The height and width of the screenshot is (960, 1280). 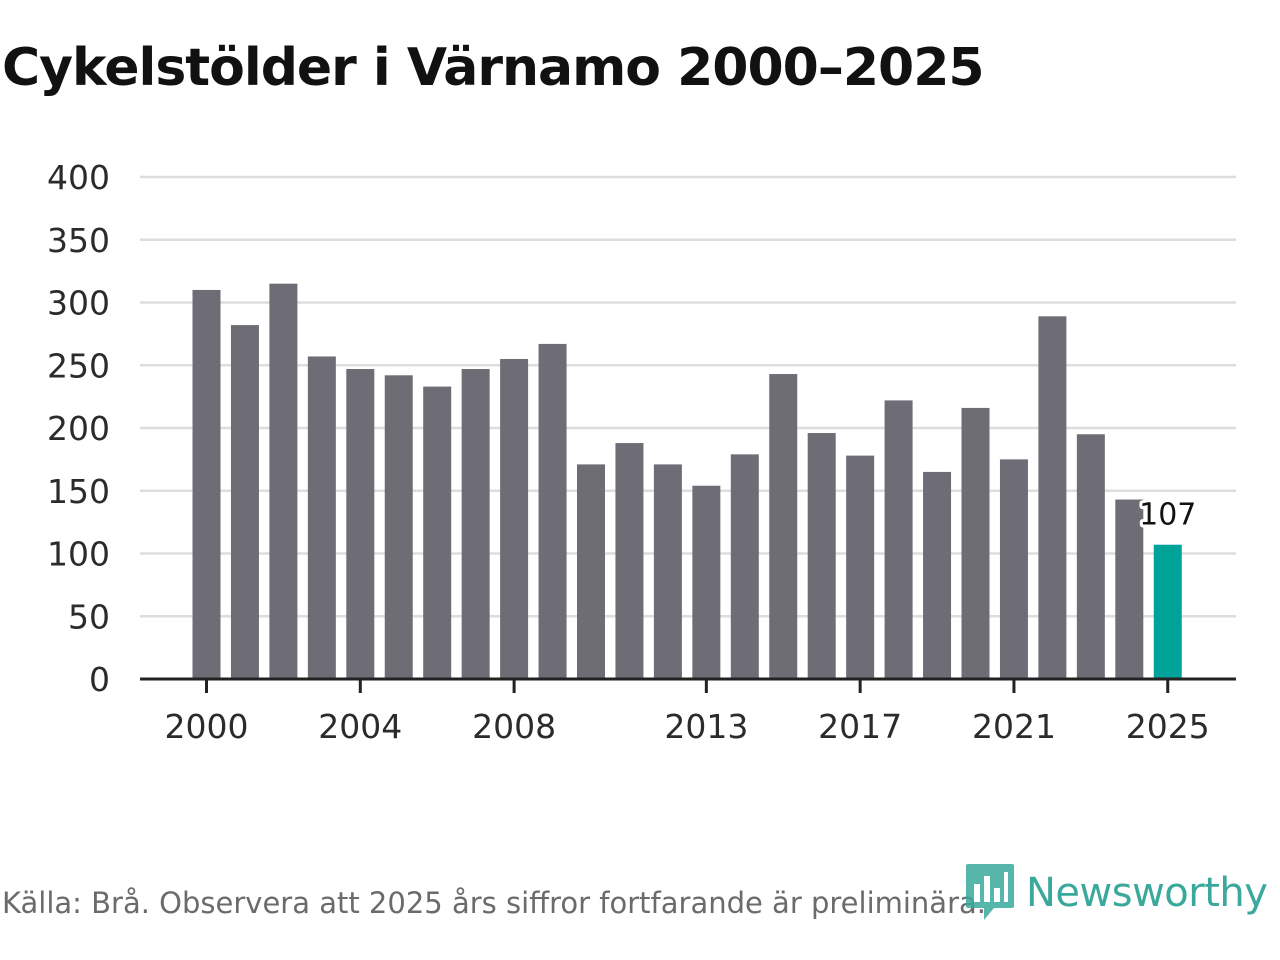 What do you see at coordinates (1168, 726) in the screenshot?
I see `x-tick-label: 2025` at bounding box center [1168, 726].